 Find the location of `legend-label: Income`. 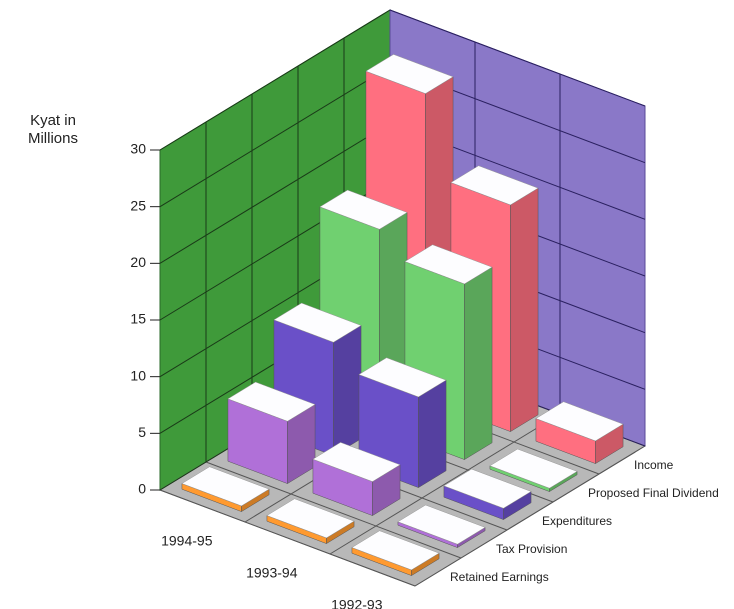

legend-label: Income is located at coordinates (654, 465).